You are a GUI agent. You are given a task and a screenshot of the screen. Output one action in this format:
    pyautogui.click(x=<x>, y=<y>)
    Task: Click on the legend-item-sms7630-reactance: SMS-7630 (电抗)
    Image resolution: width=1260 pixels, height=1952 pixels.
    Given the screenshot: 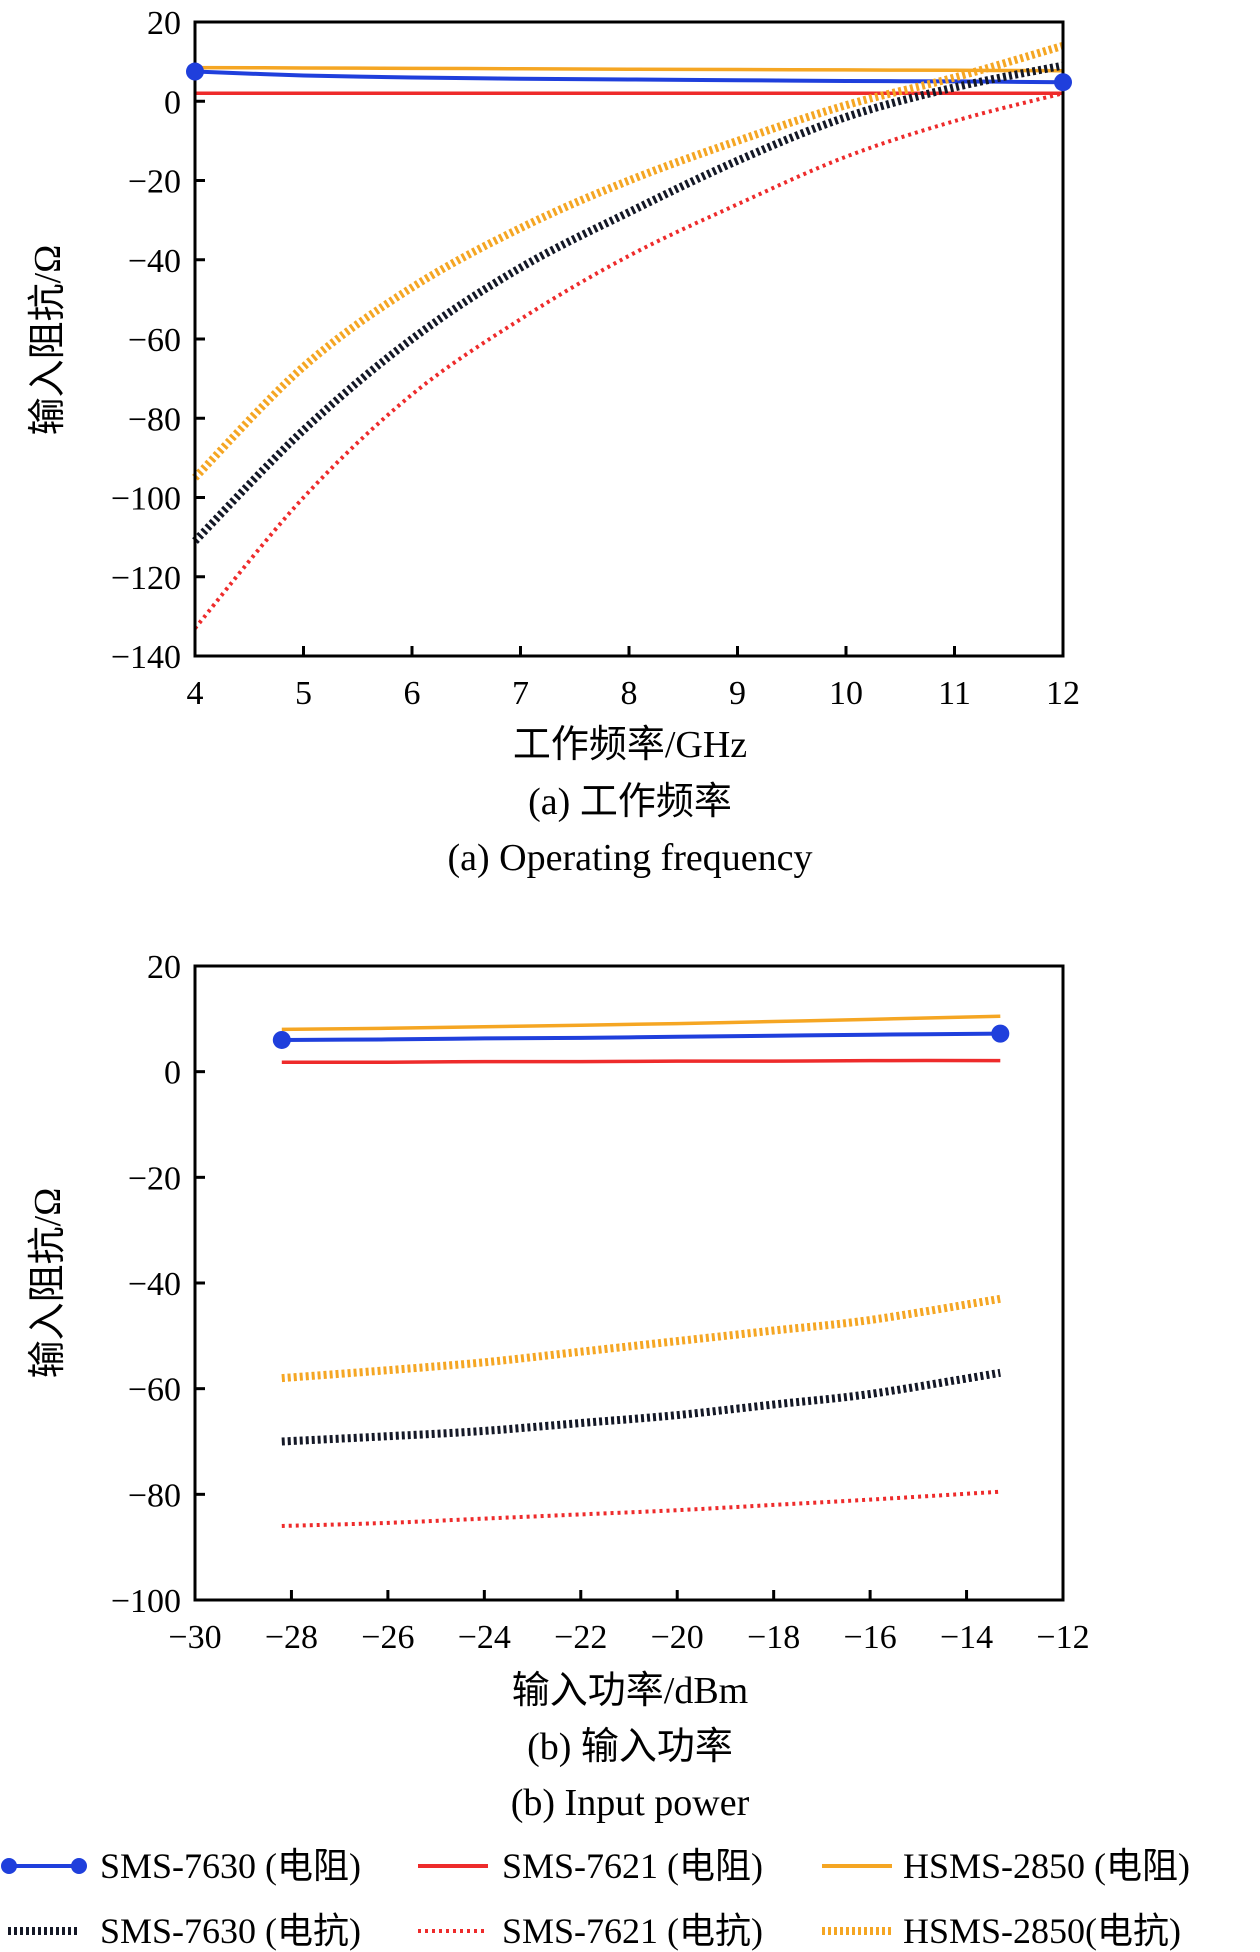 What is the action you would take?
    pyautogui.click(x=184, y=1931)
    